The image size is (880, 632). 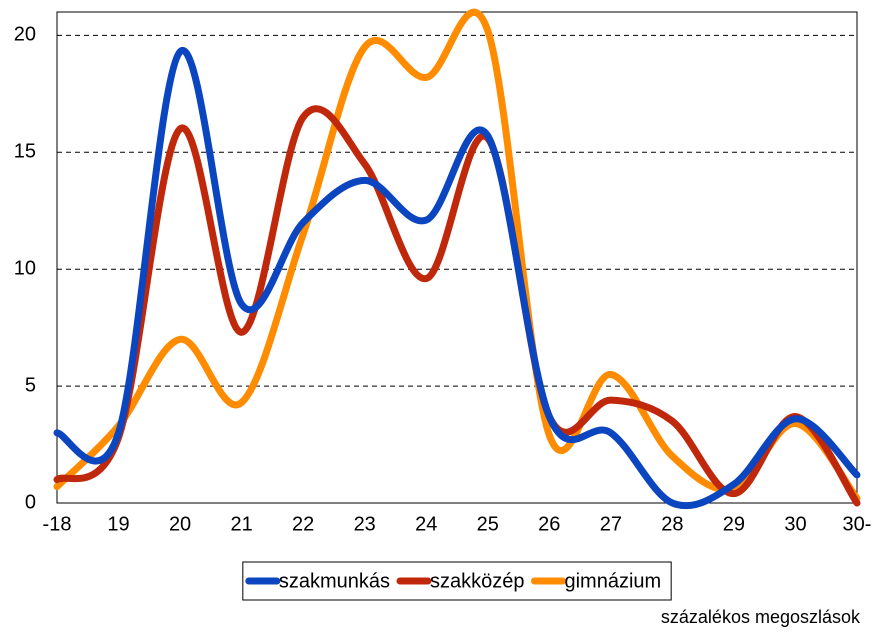 I want to click on x-tick-label: 30, so click(x=795, y=524).